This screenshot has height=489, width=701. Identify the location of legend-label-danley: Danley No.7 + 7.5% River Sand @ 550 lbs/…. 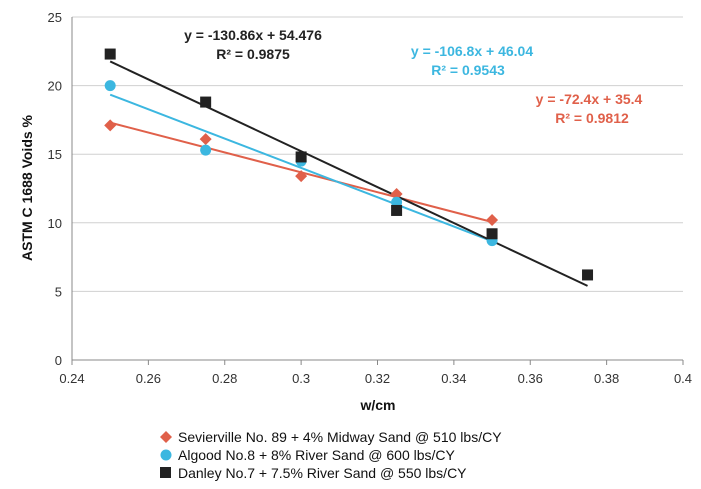
(322, 473).